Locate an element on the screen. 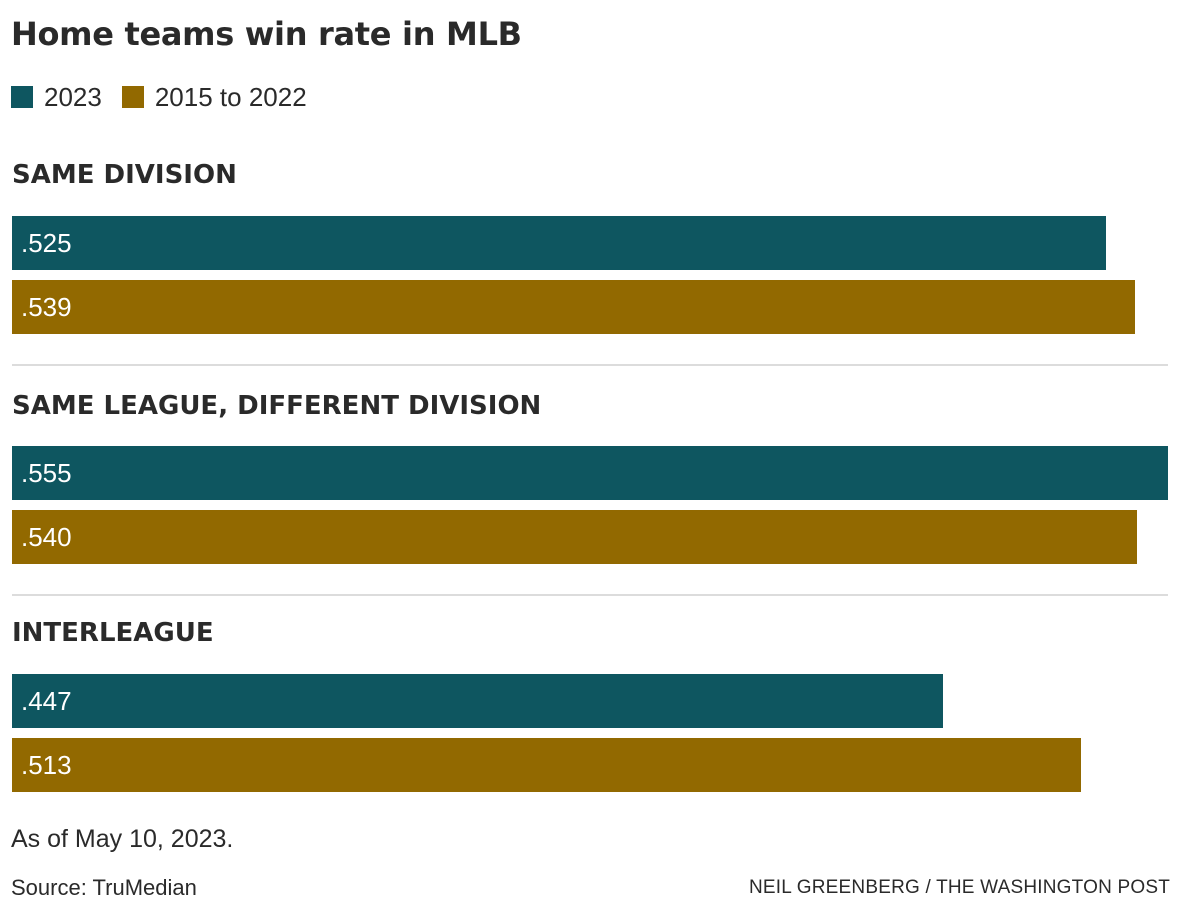 This screenshot has width=1180, height=916. bar-label: .447 is located at coordinates (46, 700).